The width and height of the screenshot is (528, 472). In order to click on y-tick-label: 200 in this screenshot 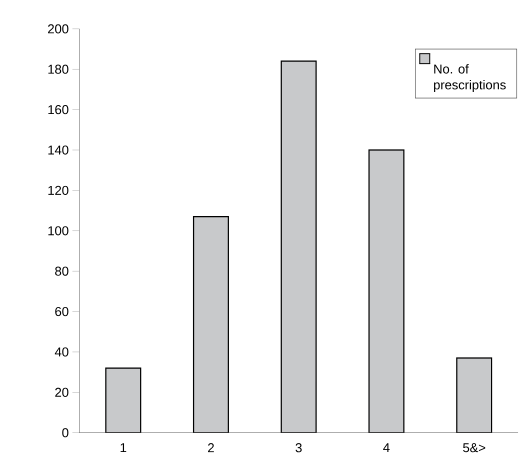, I will do `click(58, 29)`.